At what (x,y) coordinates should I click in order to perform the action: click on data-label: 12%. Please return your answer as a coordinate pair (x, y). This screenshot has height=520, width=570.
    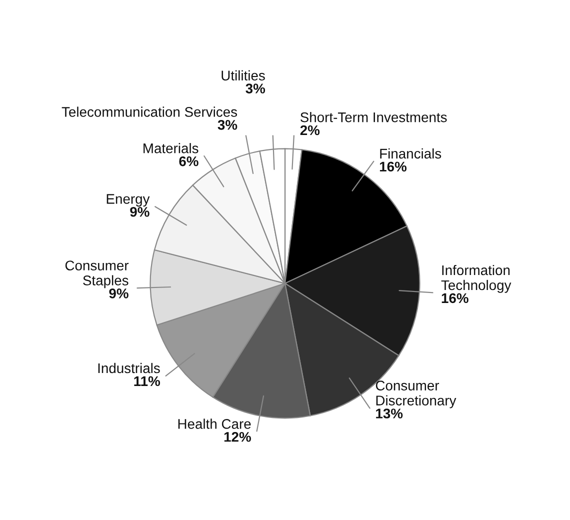
    Looking at the image, I should click on (237, 437).